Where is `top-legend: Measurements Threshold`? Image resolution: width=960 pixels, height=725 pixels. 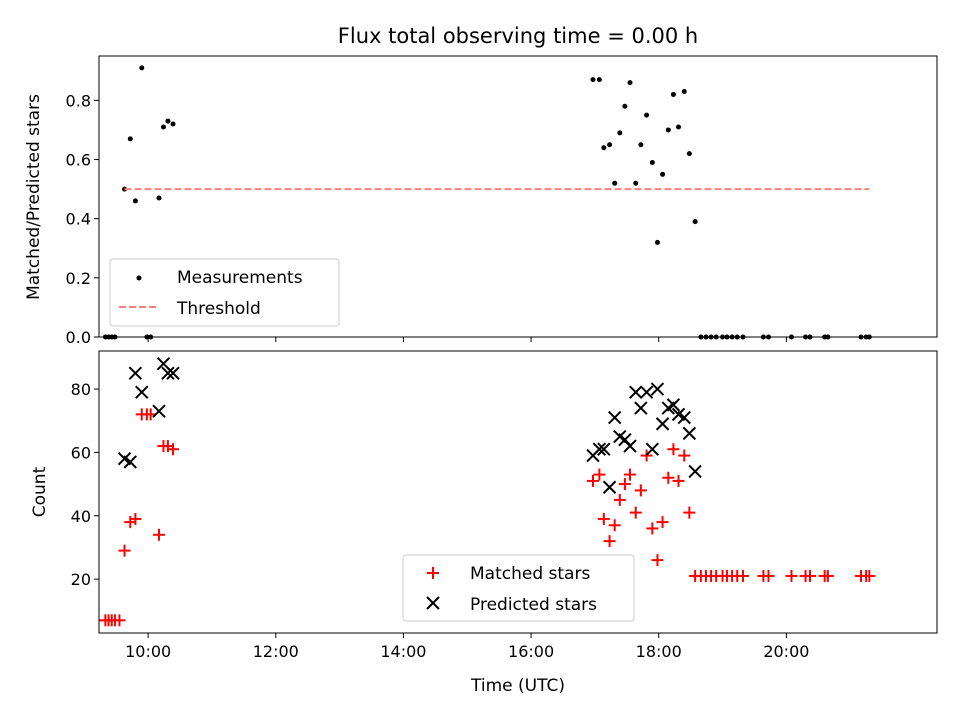
top-legend: Measurements Threshold is located at coordinates (224, 292).